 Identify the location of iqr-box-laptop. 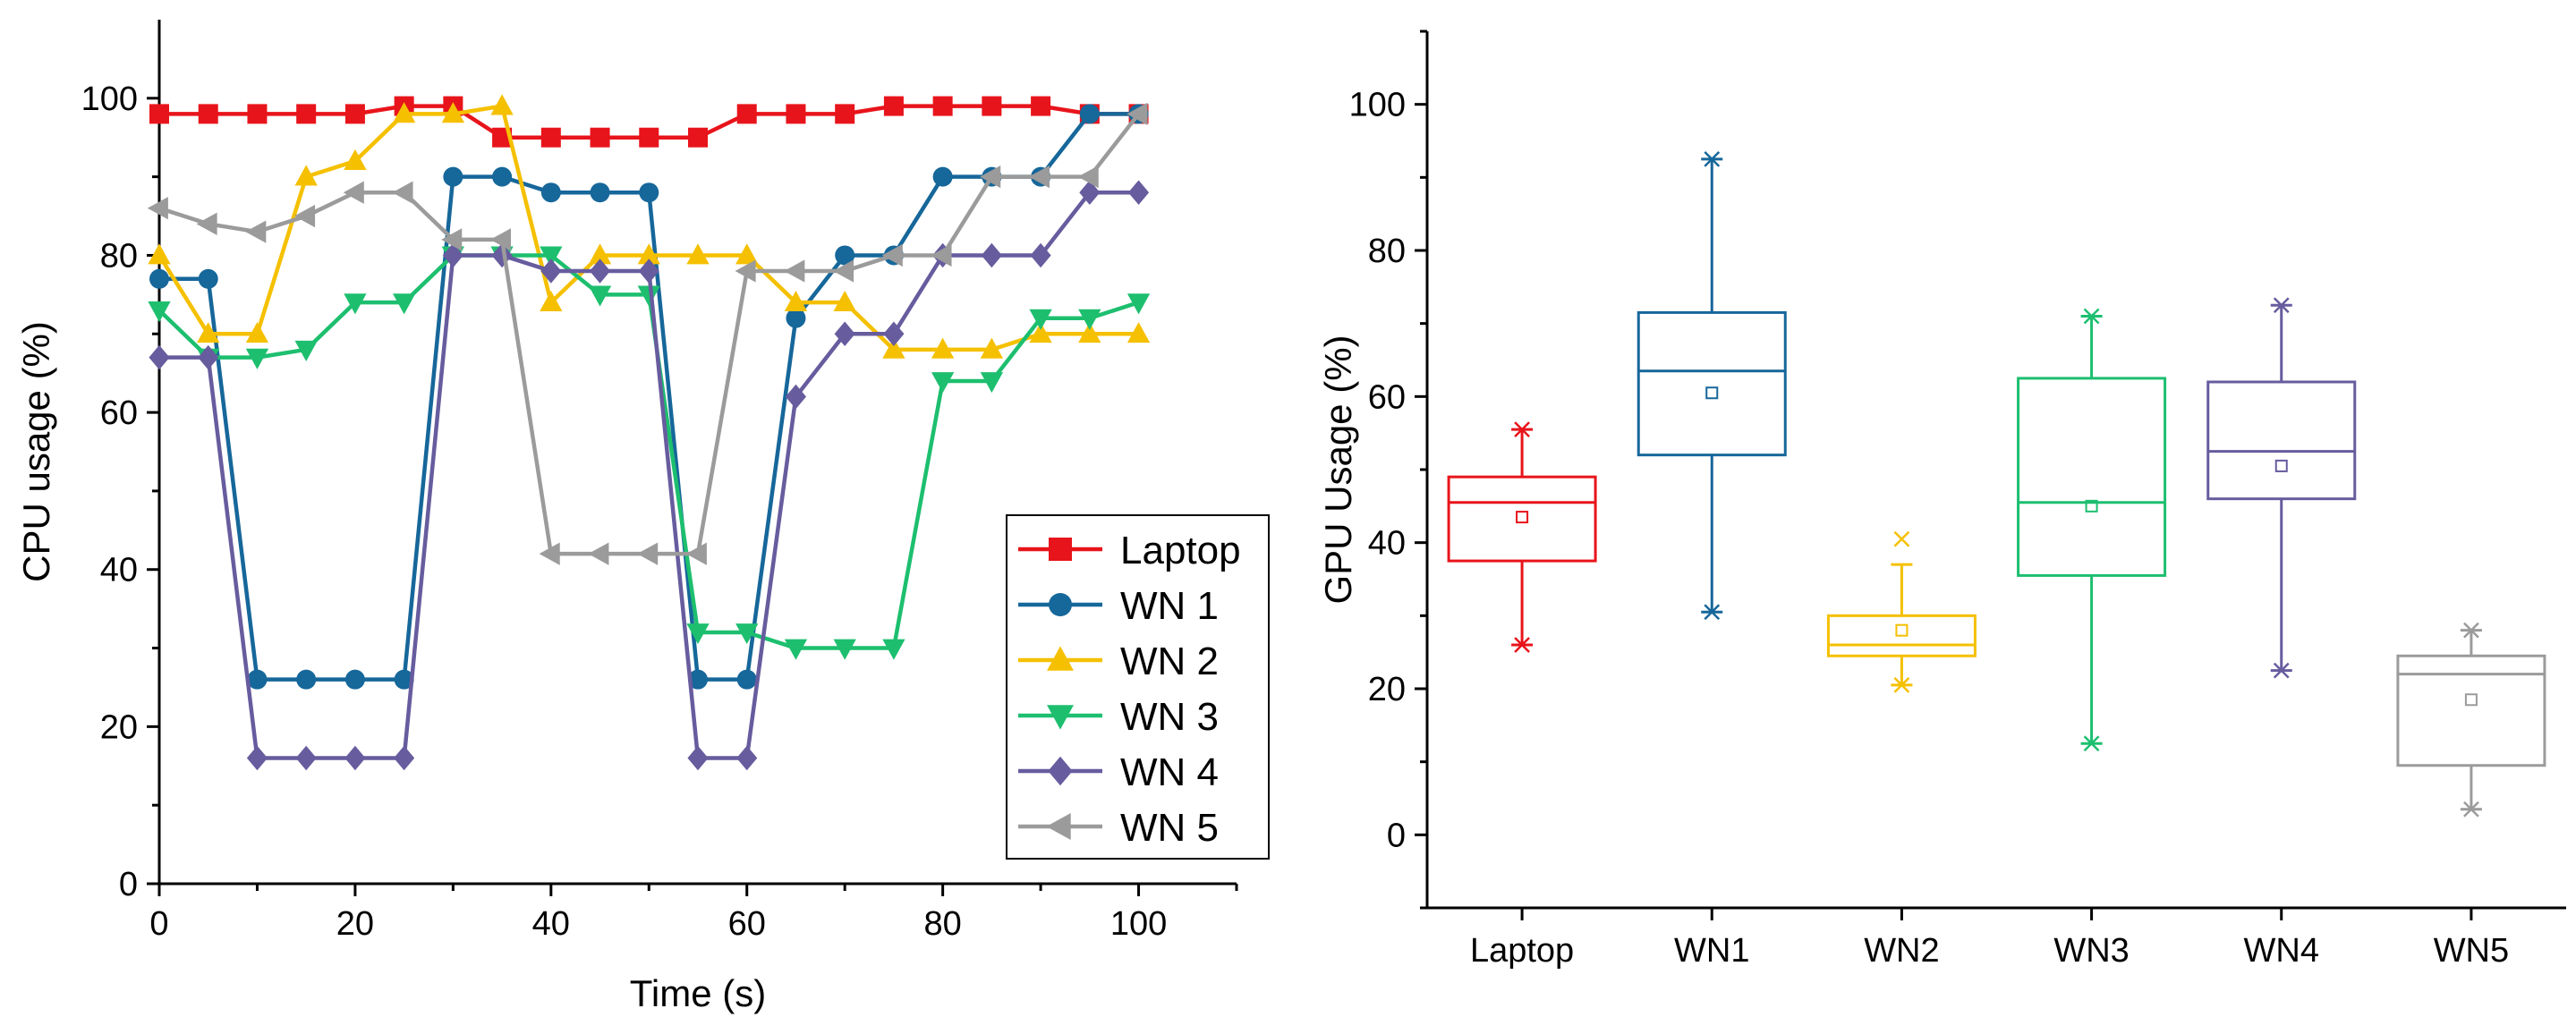
(1522, 519).